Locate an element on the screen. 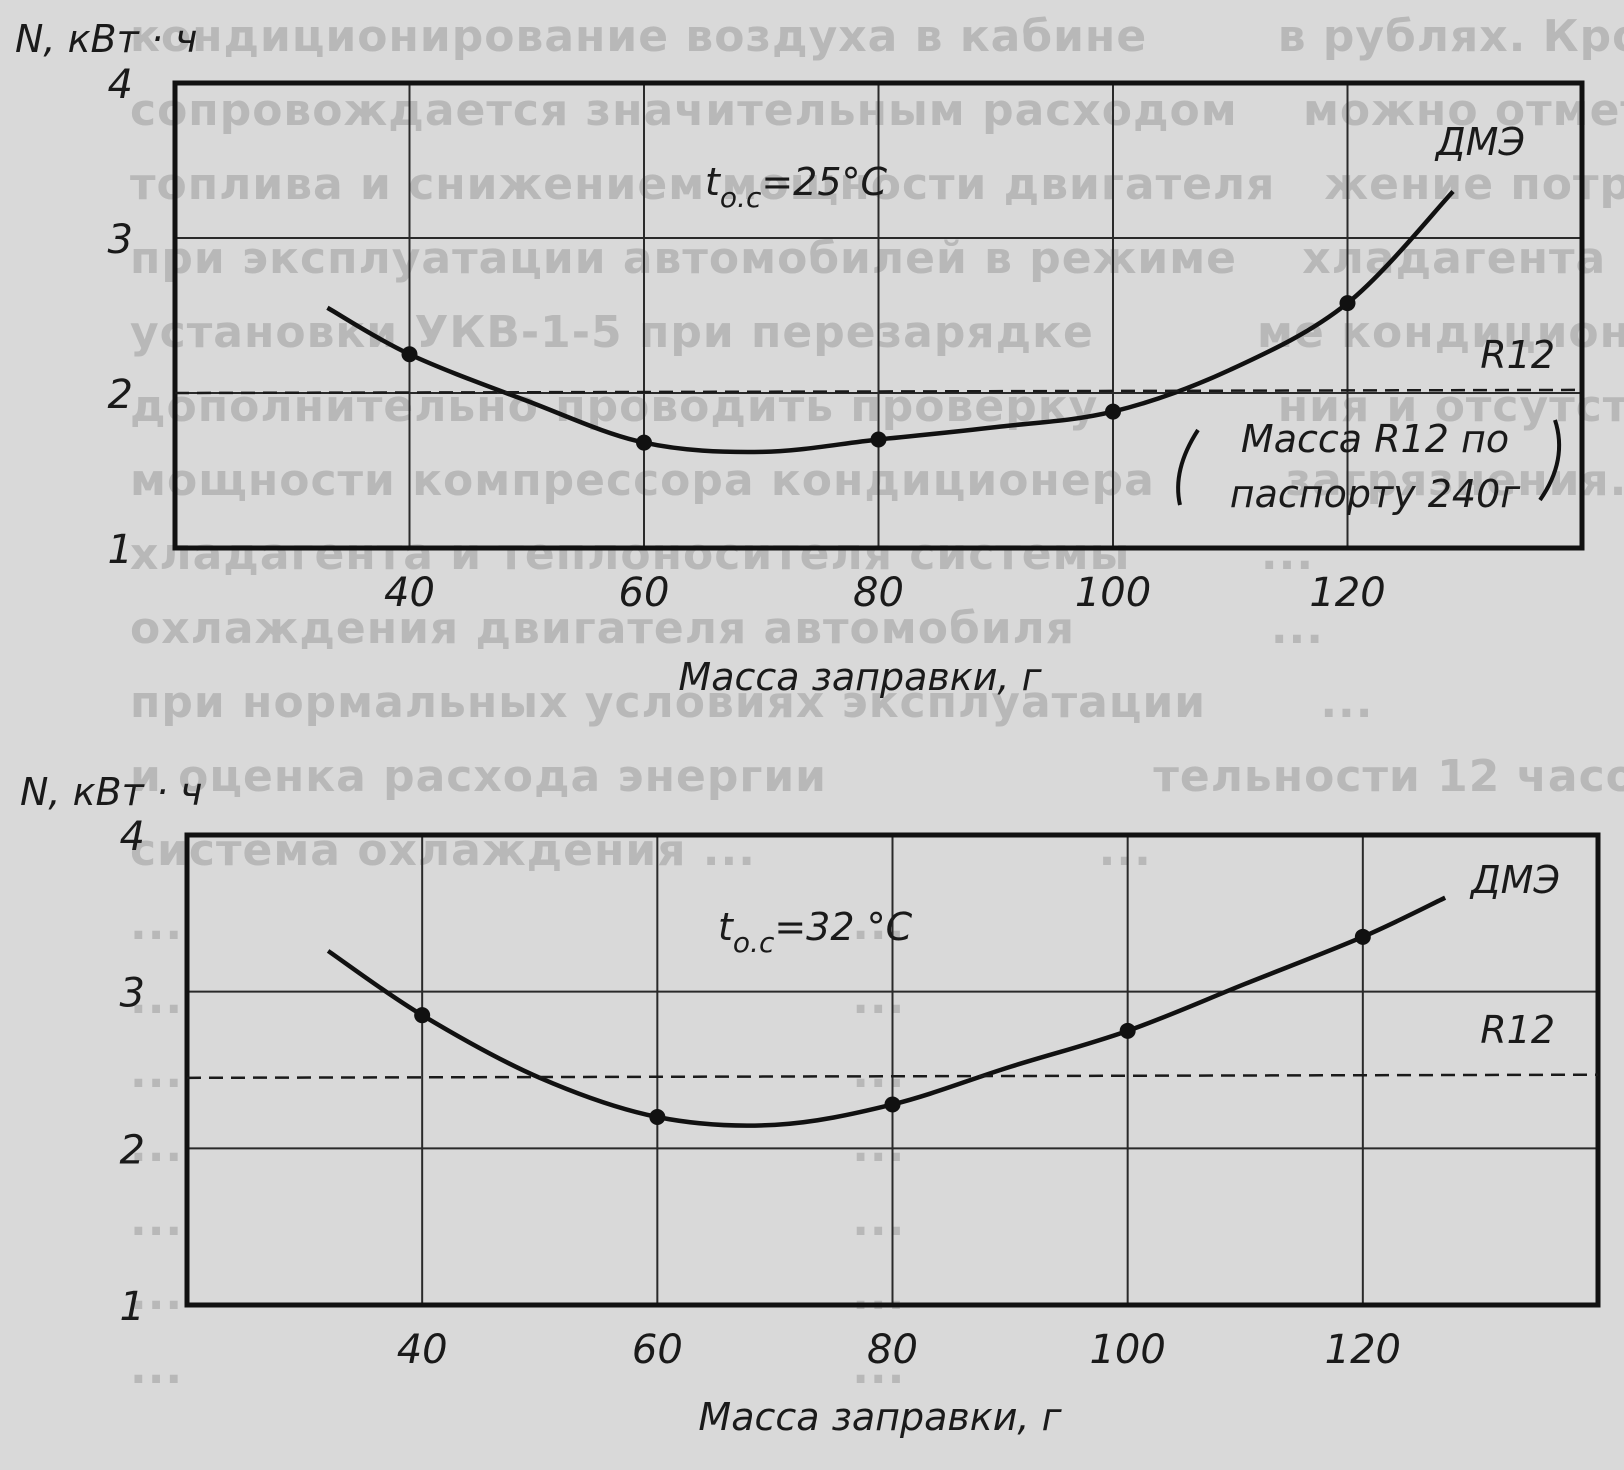 Image resolution: width=1624 pixels, height=1470 pixels. annotation-left-paren is located at coordinates (1188, 467).